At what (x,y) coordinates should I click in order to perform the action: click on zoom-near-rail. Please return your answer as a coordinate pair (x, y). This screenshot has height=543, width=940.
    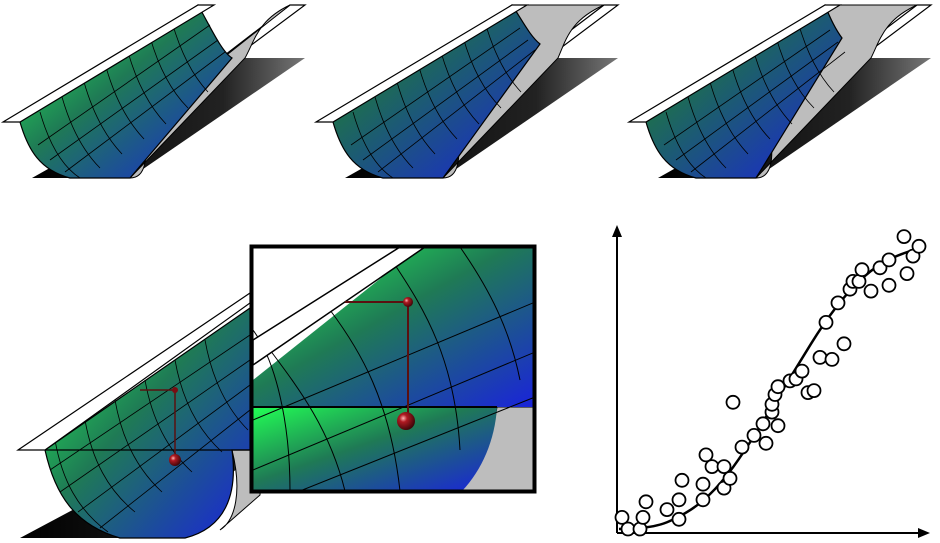
    Looking at the image, I should click on (340, 306).